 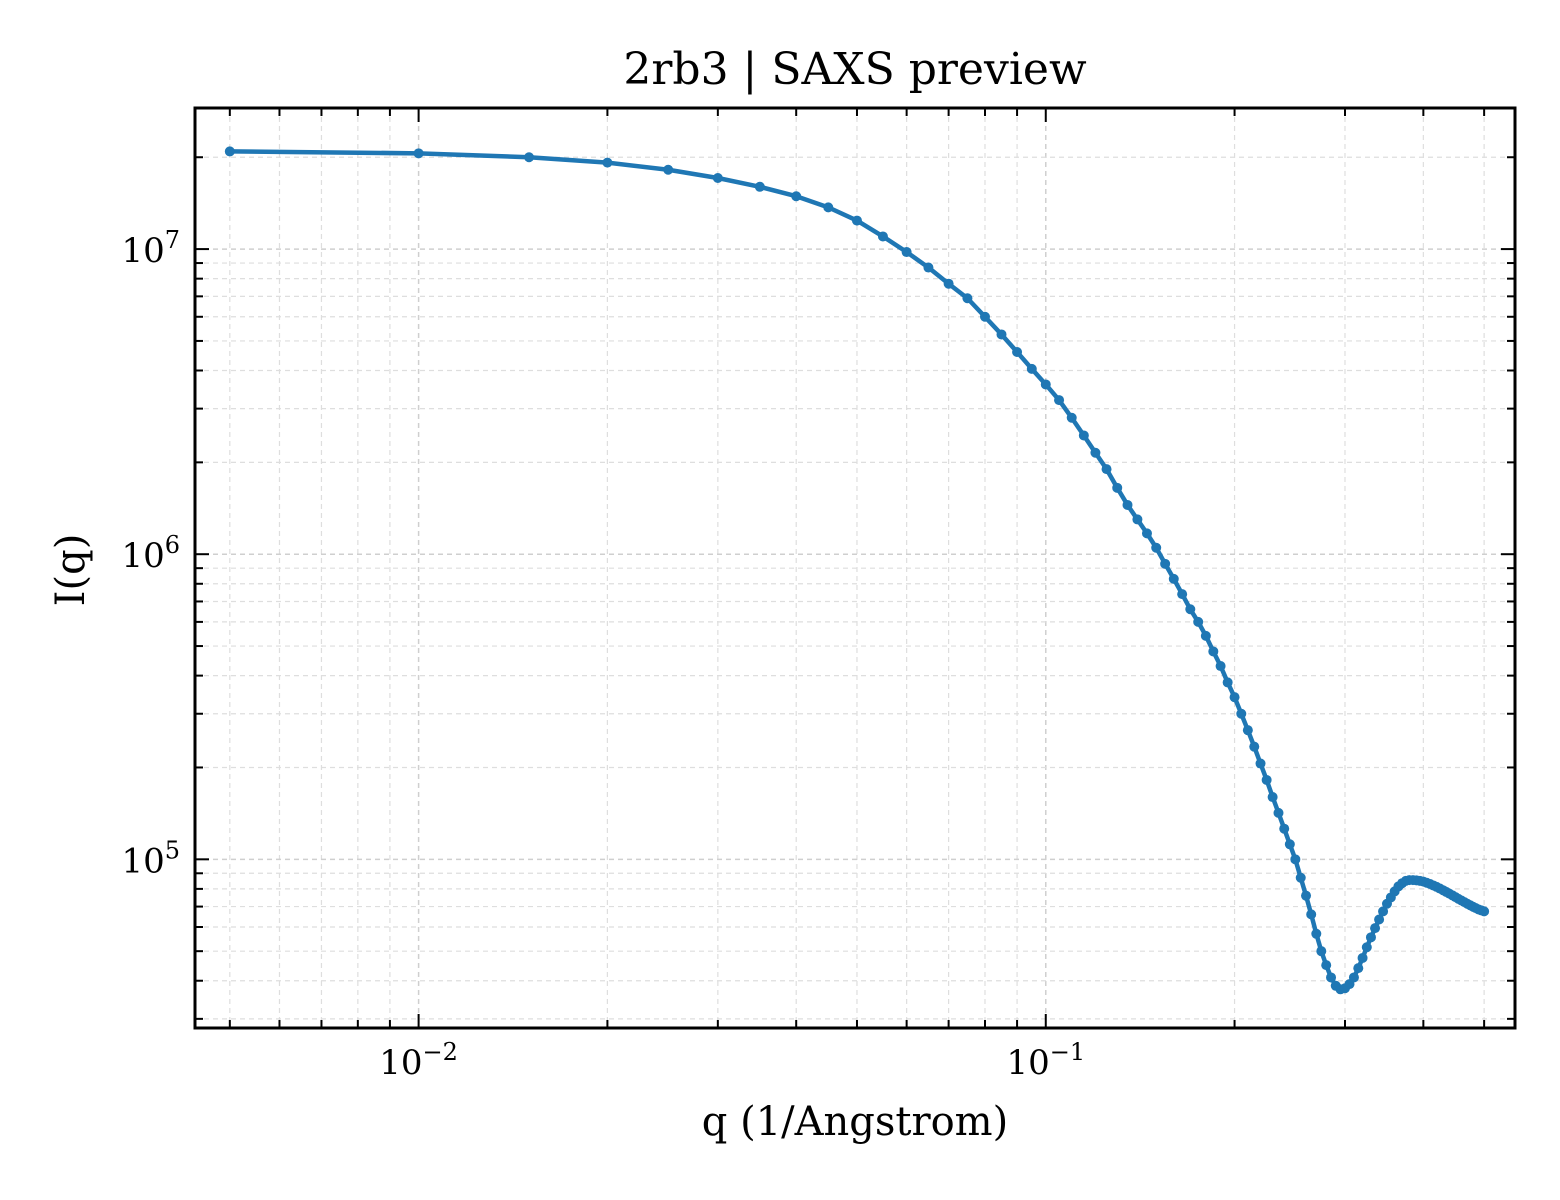 What do you see at coordinates (150, 858) in the screenshot?
I see `y-tick-label: 10⁵` at bounding box center [150, 858].